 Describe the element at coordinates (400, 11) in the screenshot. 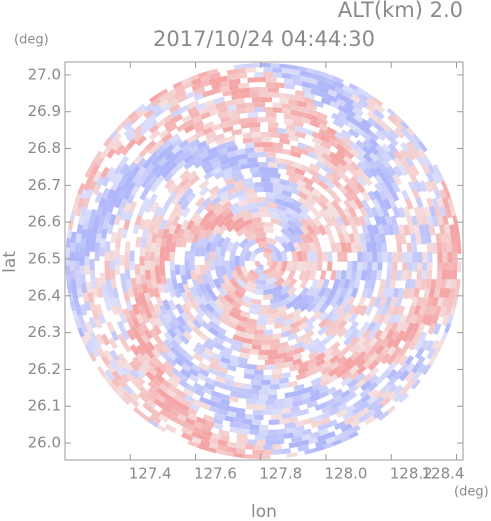

I see `altitude-label: ALT(km) 2.0` at that location.